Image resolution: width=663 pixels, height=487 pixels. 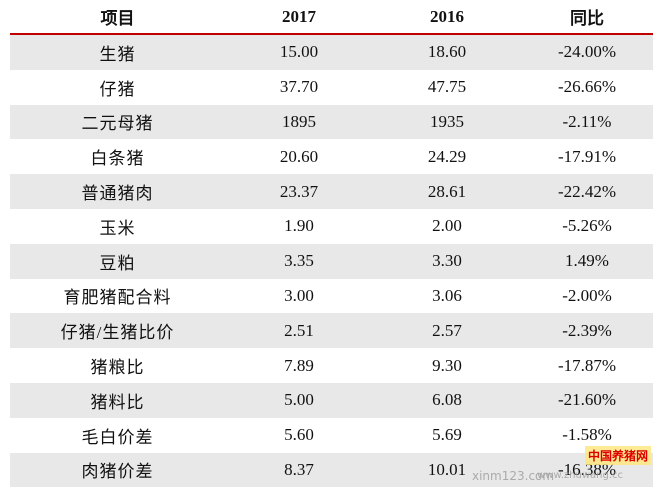 I want to click on table-row: 白条猪 20.60 24.29 -17.91%, so click(x=331, y=157).